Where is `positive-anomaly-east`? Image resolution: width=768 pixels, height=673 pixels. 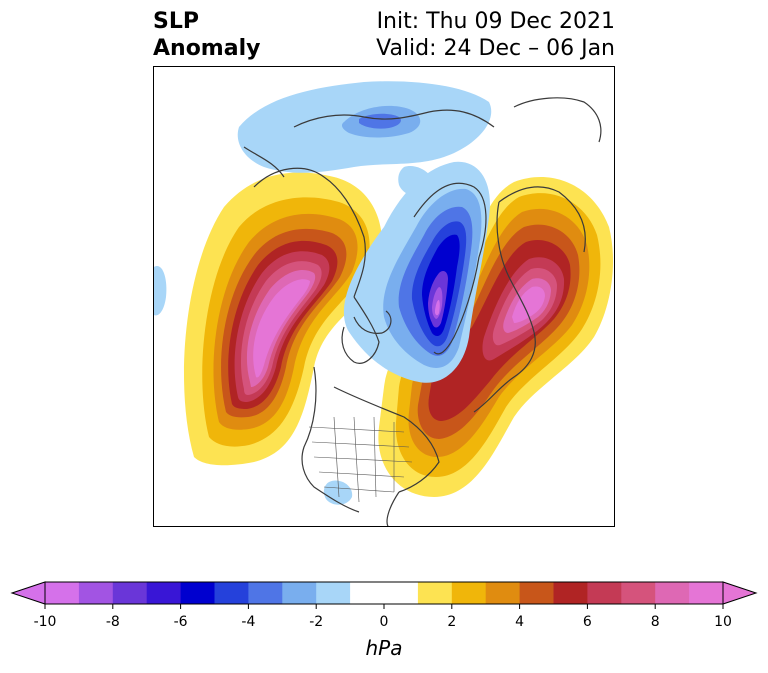 positive-anomaly-east is located at coordinates (496, 337).